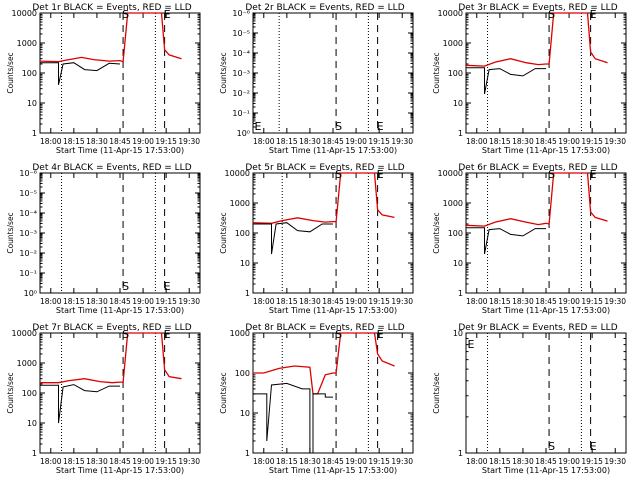 The image size is (640, 480). I want to click on chart-title: Det 7r BLACK = Events, RED = LLD, so click(111, 328).